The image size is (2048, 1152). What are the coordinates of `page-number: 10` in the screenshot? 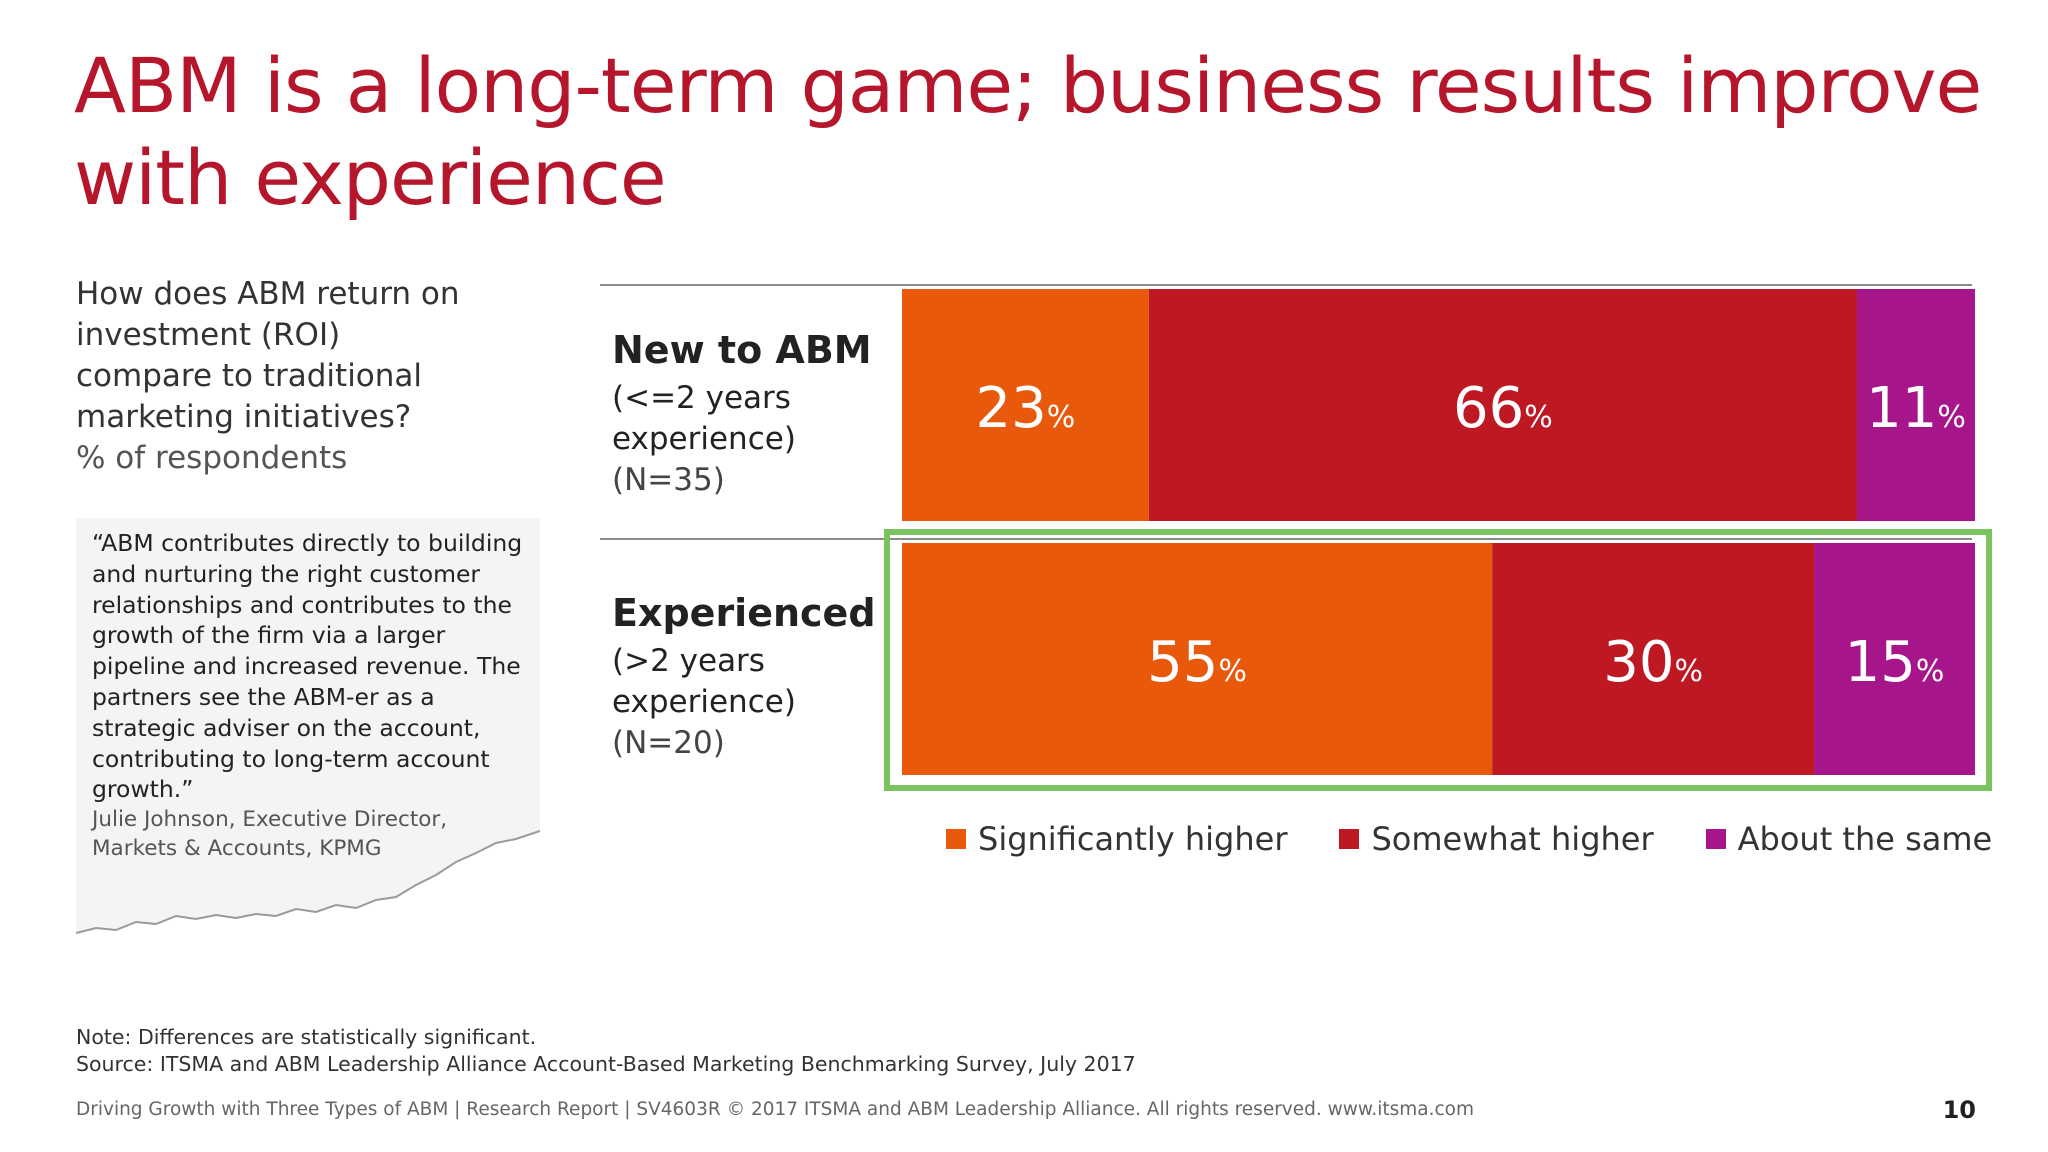 It's located at (1959, 1110).